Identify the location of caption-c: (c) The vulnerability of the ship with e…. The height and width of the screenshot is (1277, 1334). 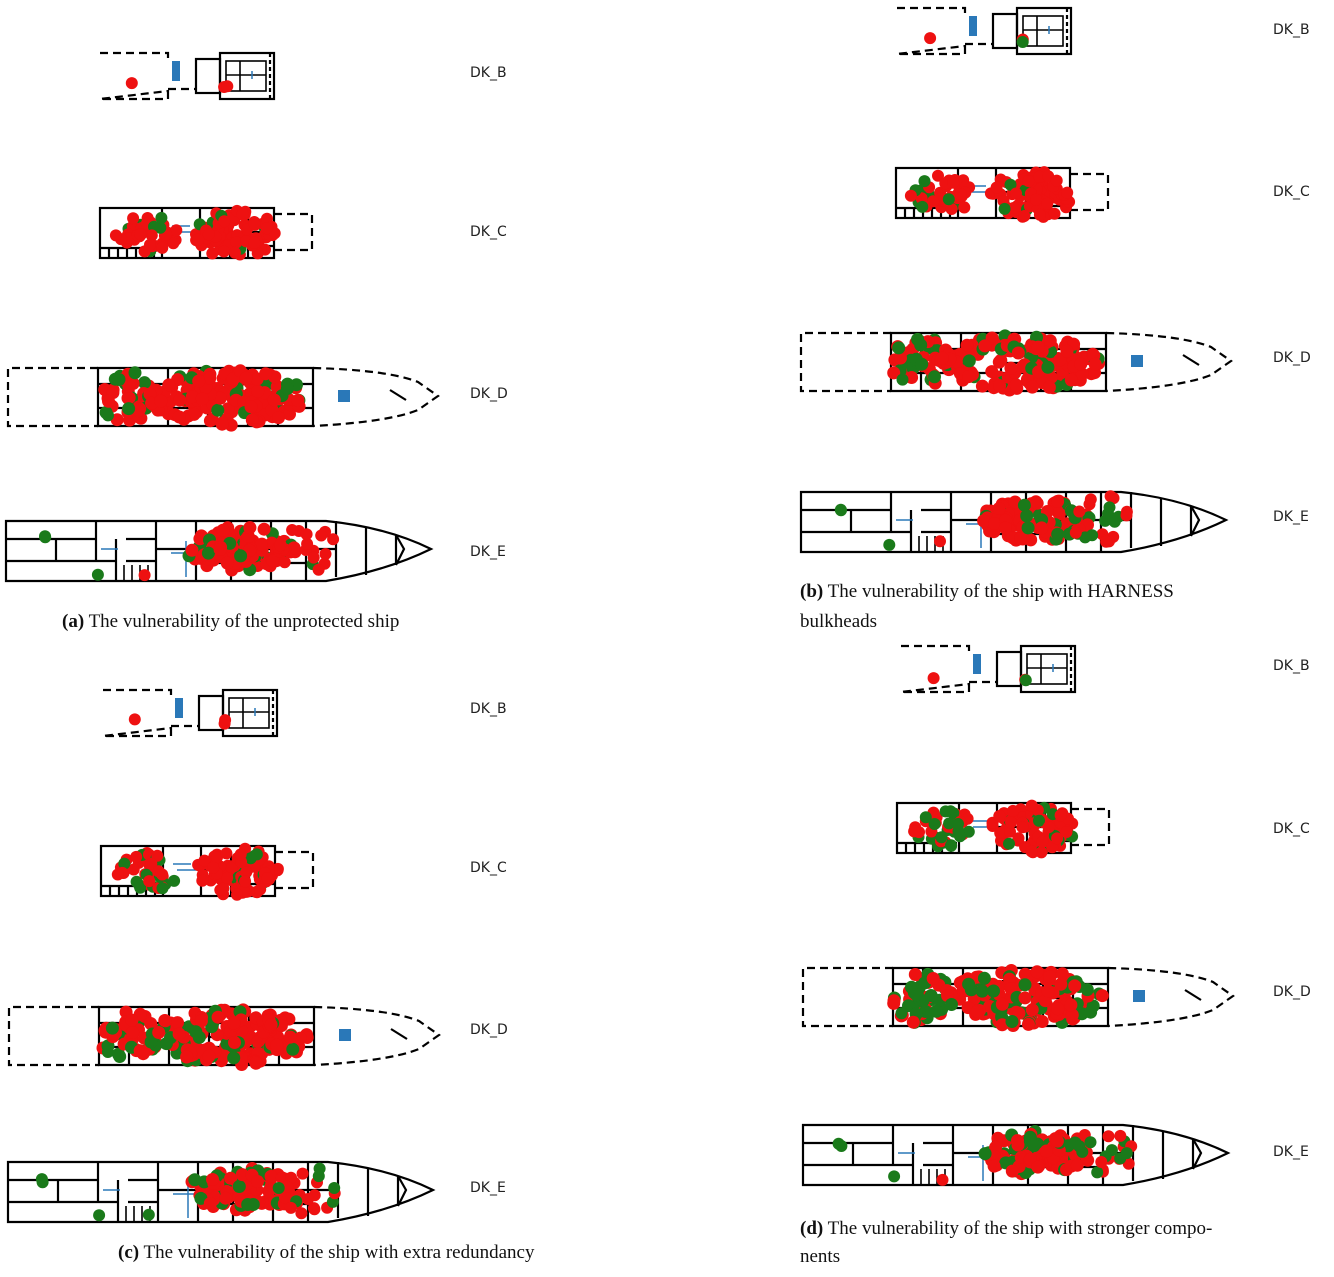
(326, 1252).